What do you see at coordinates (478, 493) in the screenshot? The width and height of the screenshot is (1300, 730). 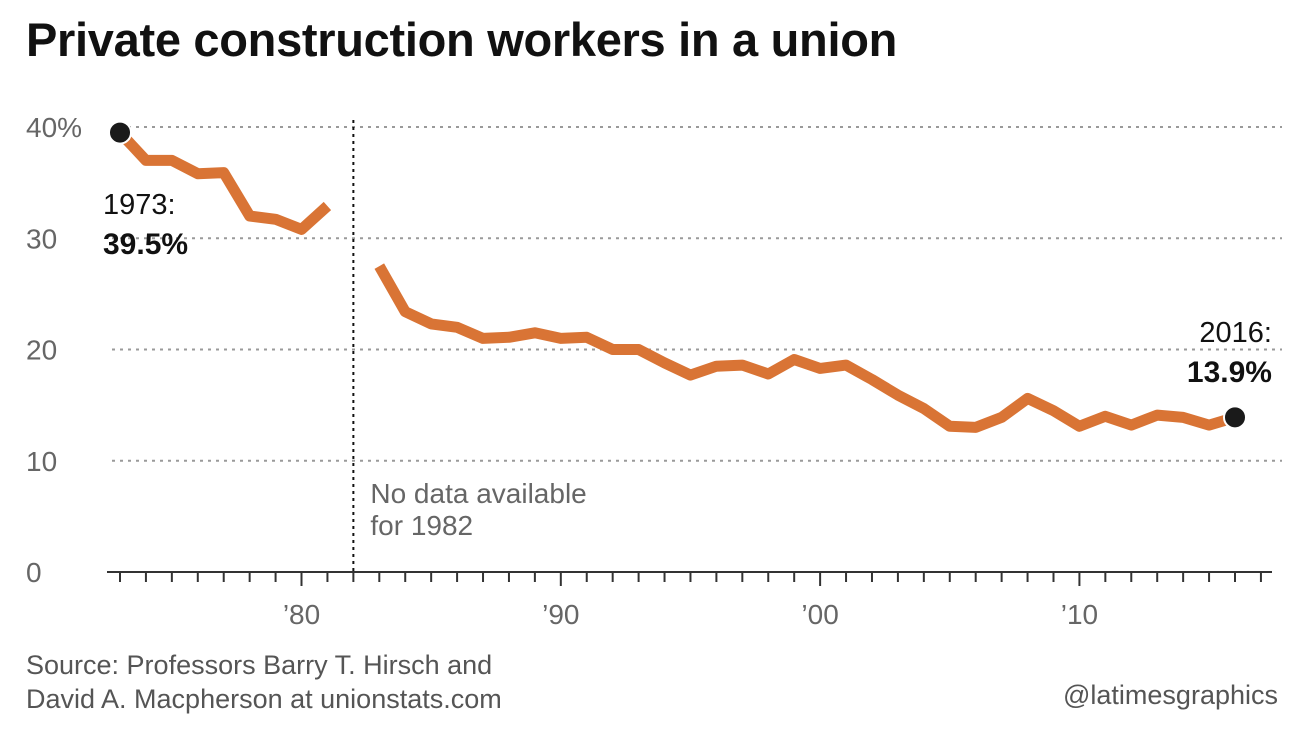 I see `missing-note-line-1: No data available` at bounding box center [478, 493].